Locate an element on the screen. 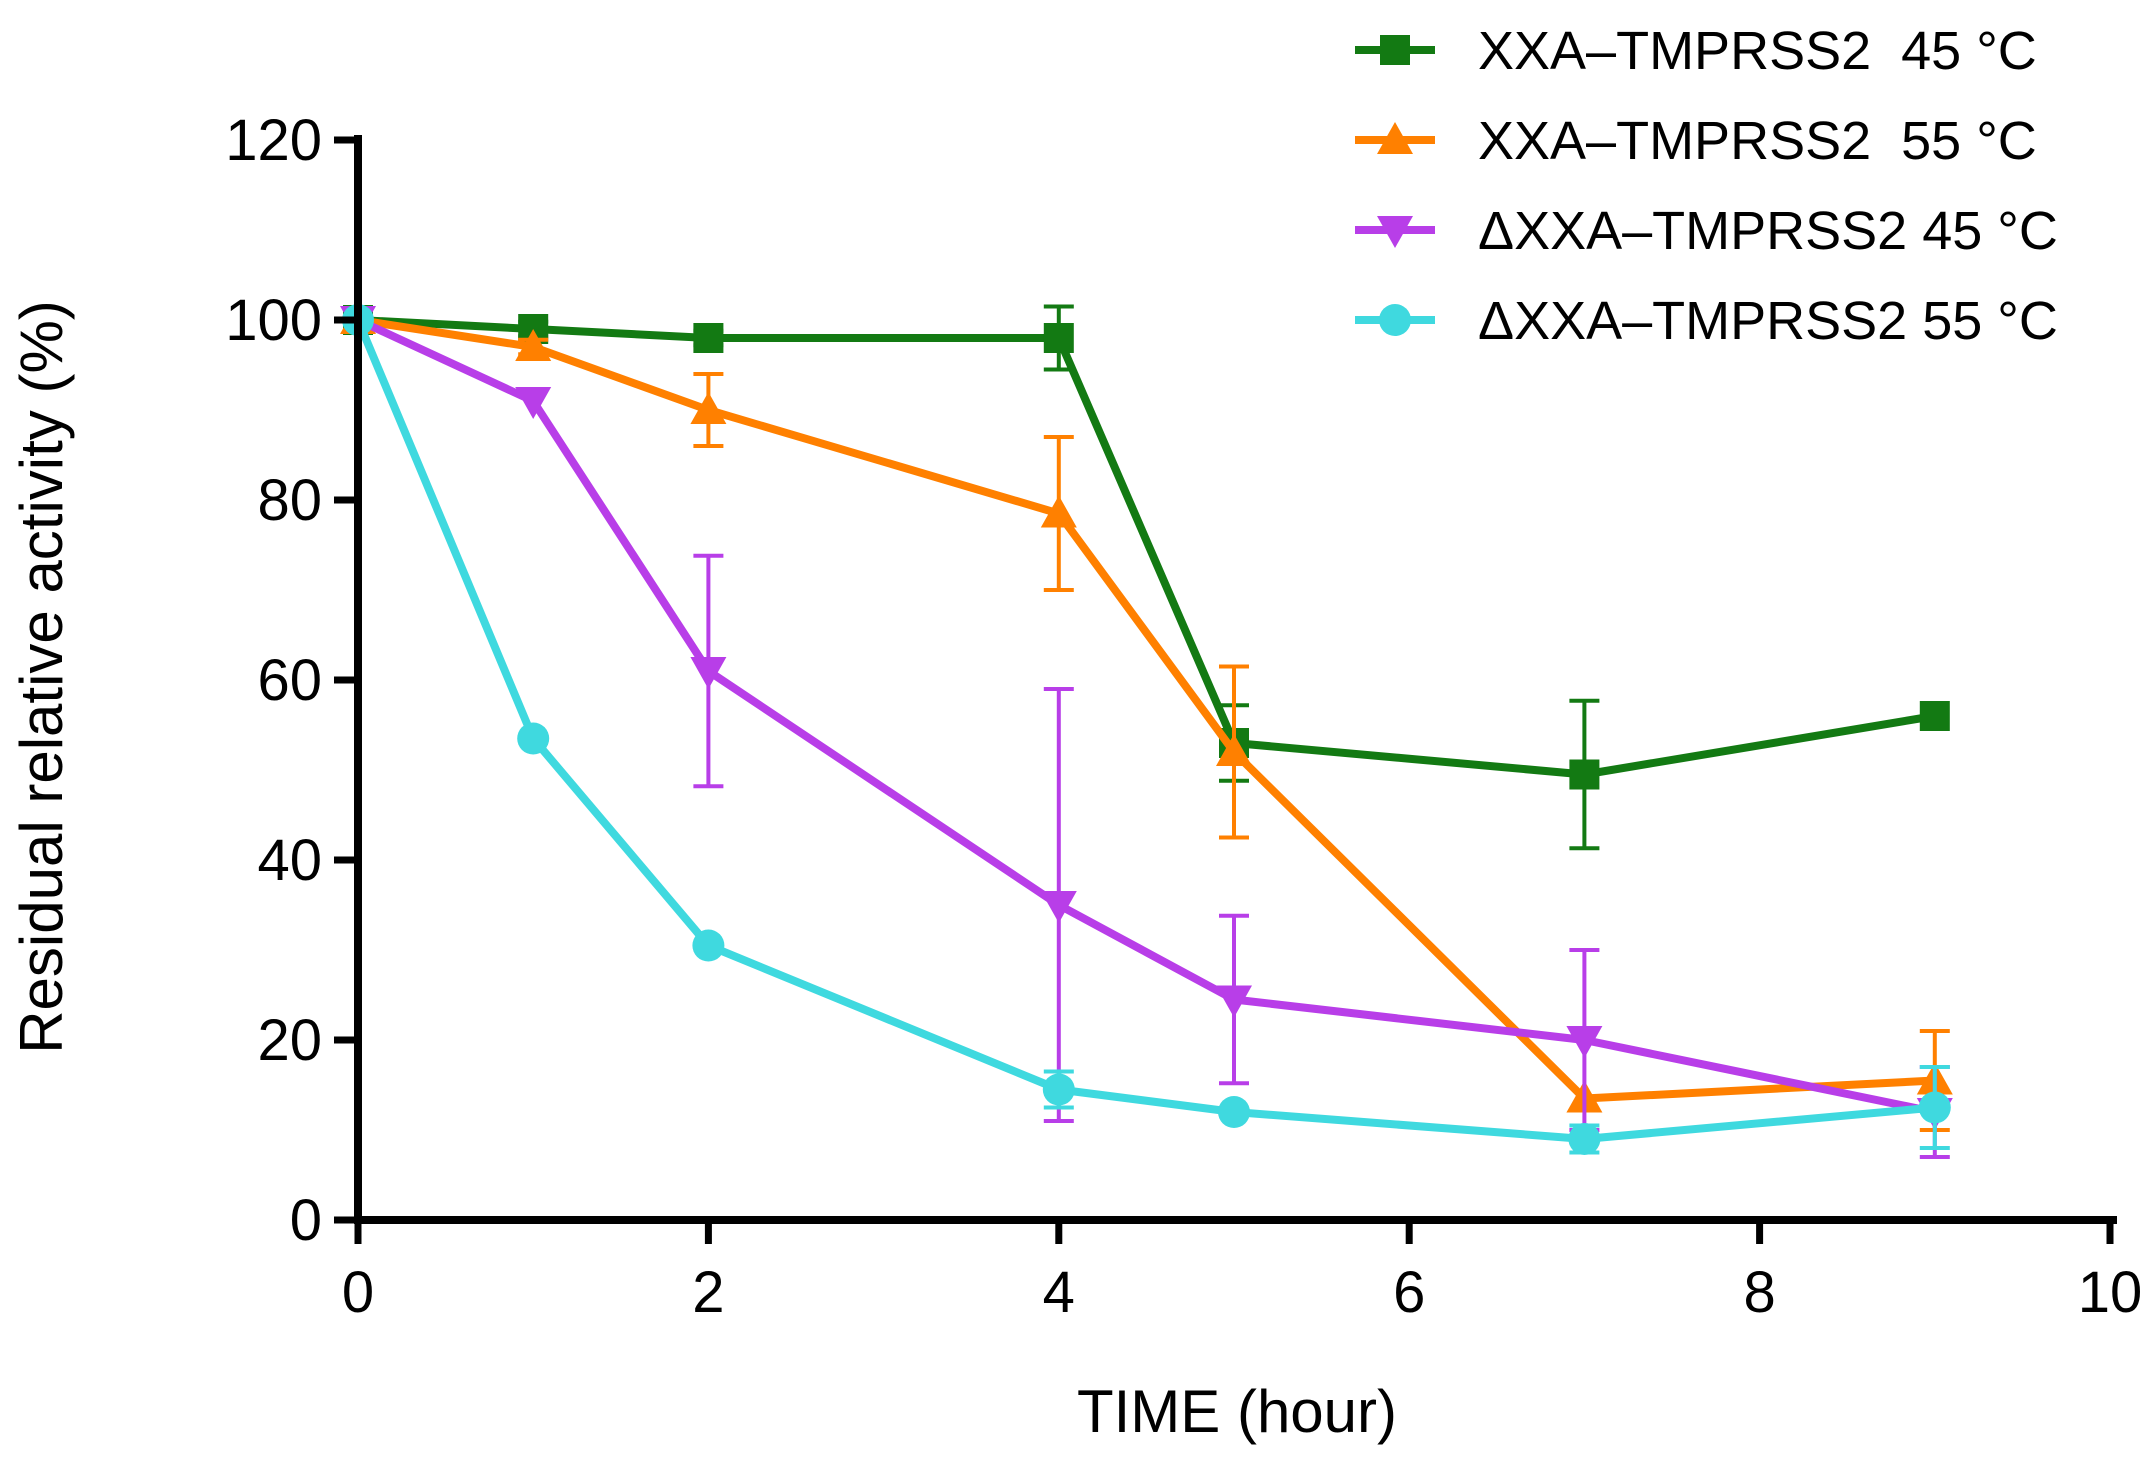 This screenshot has width=2153, height=1459. legend-item-2: XXA–TMPRSS2 55 °C is located at coordinates (1696, 141).